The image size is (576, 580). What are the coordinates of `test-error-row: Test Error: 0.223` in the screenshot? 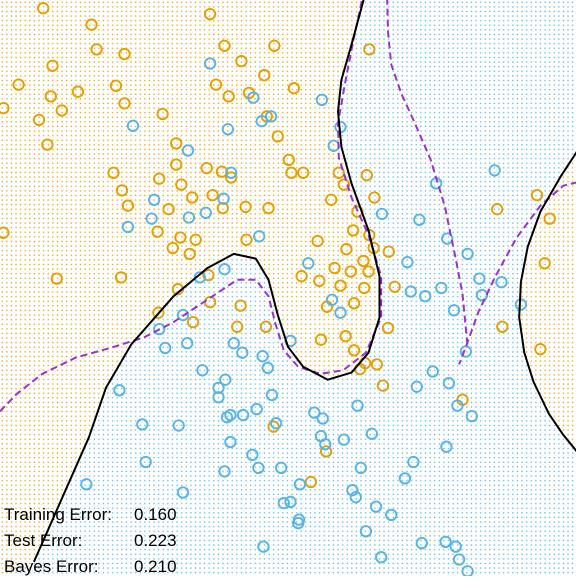 It's located at (99, 541).